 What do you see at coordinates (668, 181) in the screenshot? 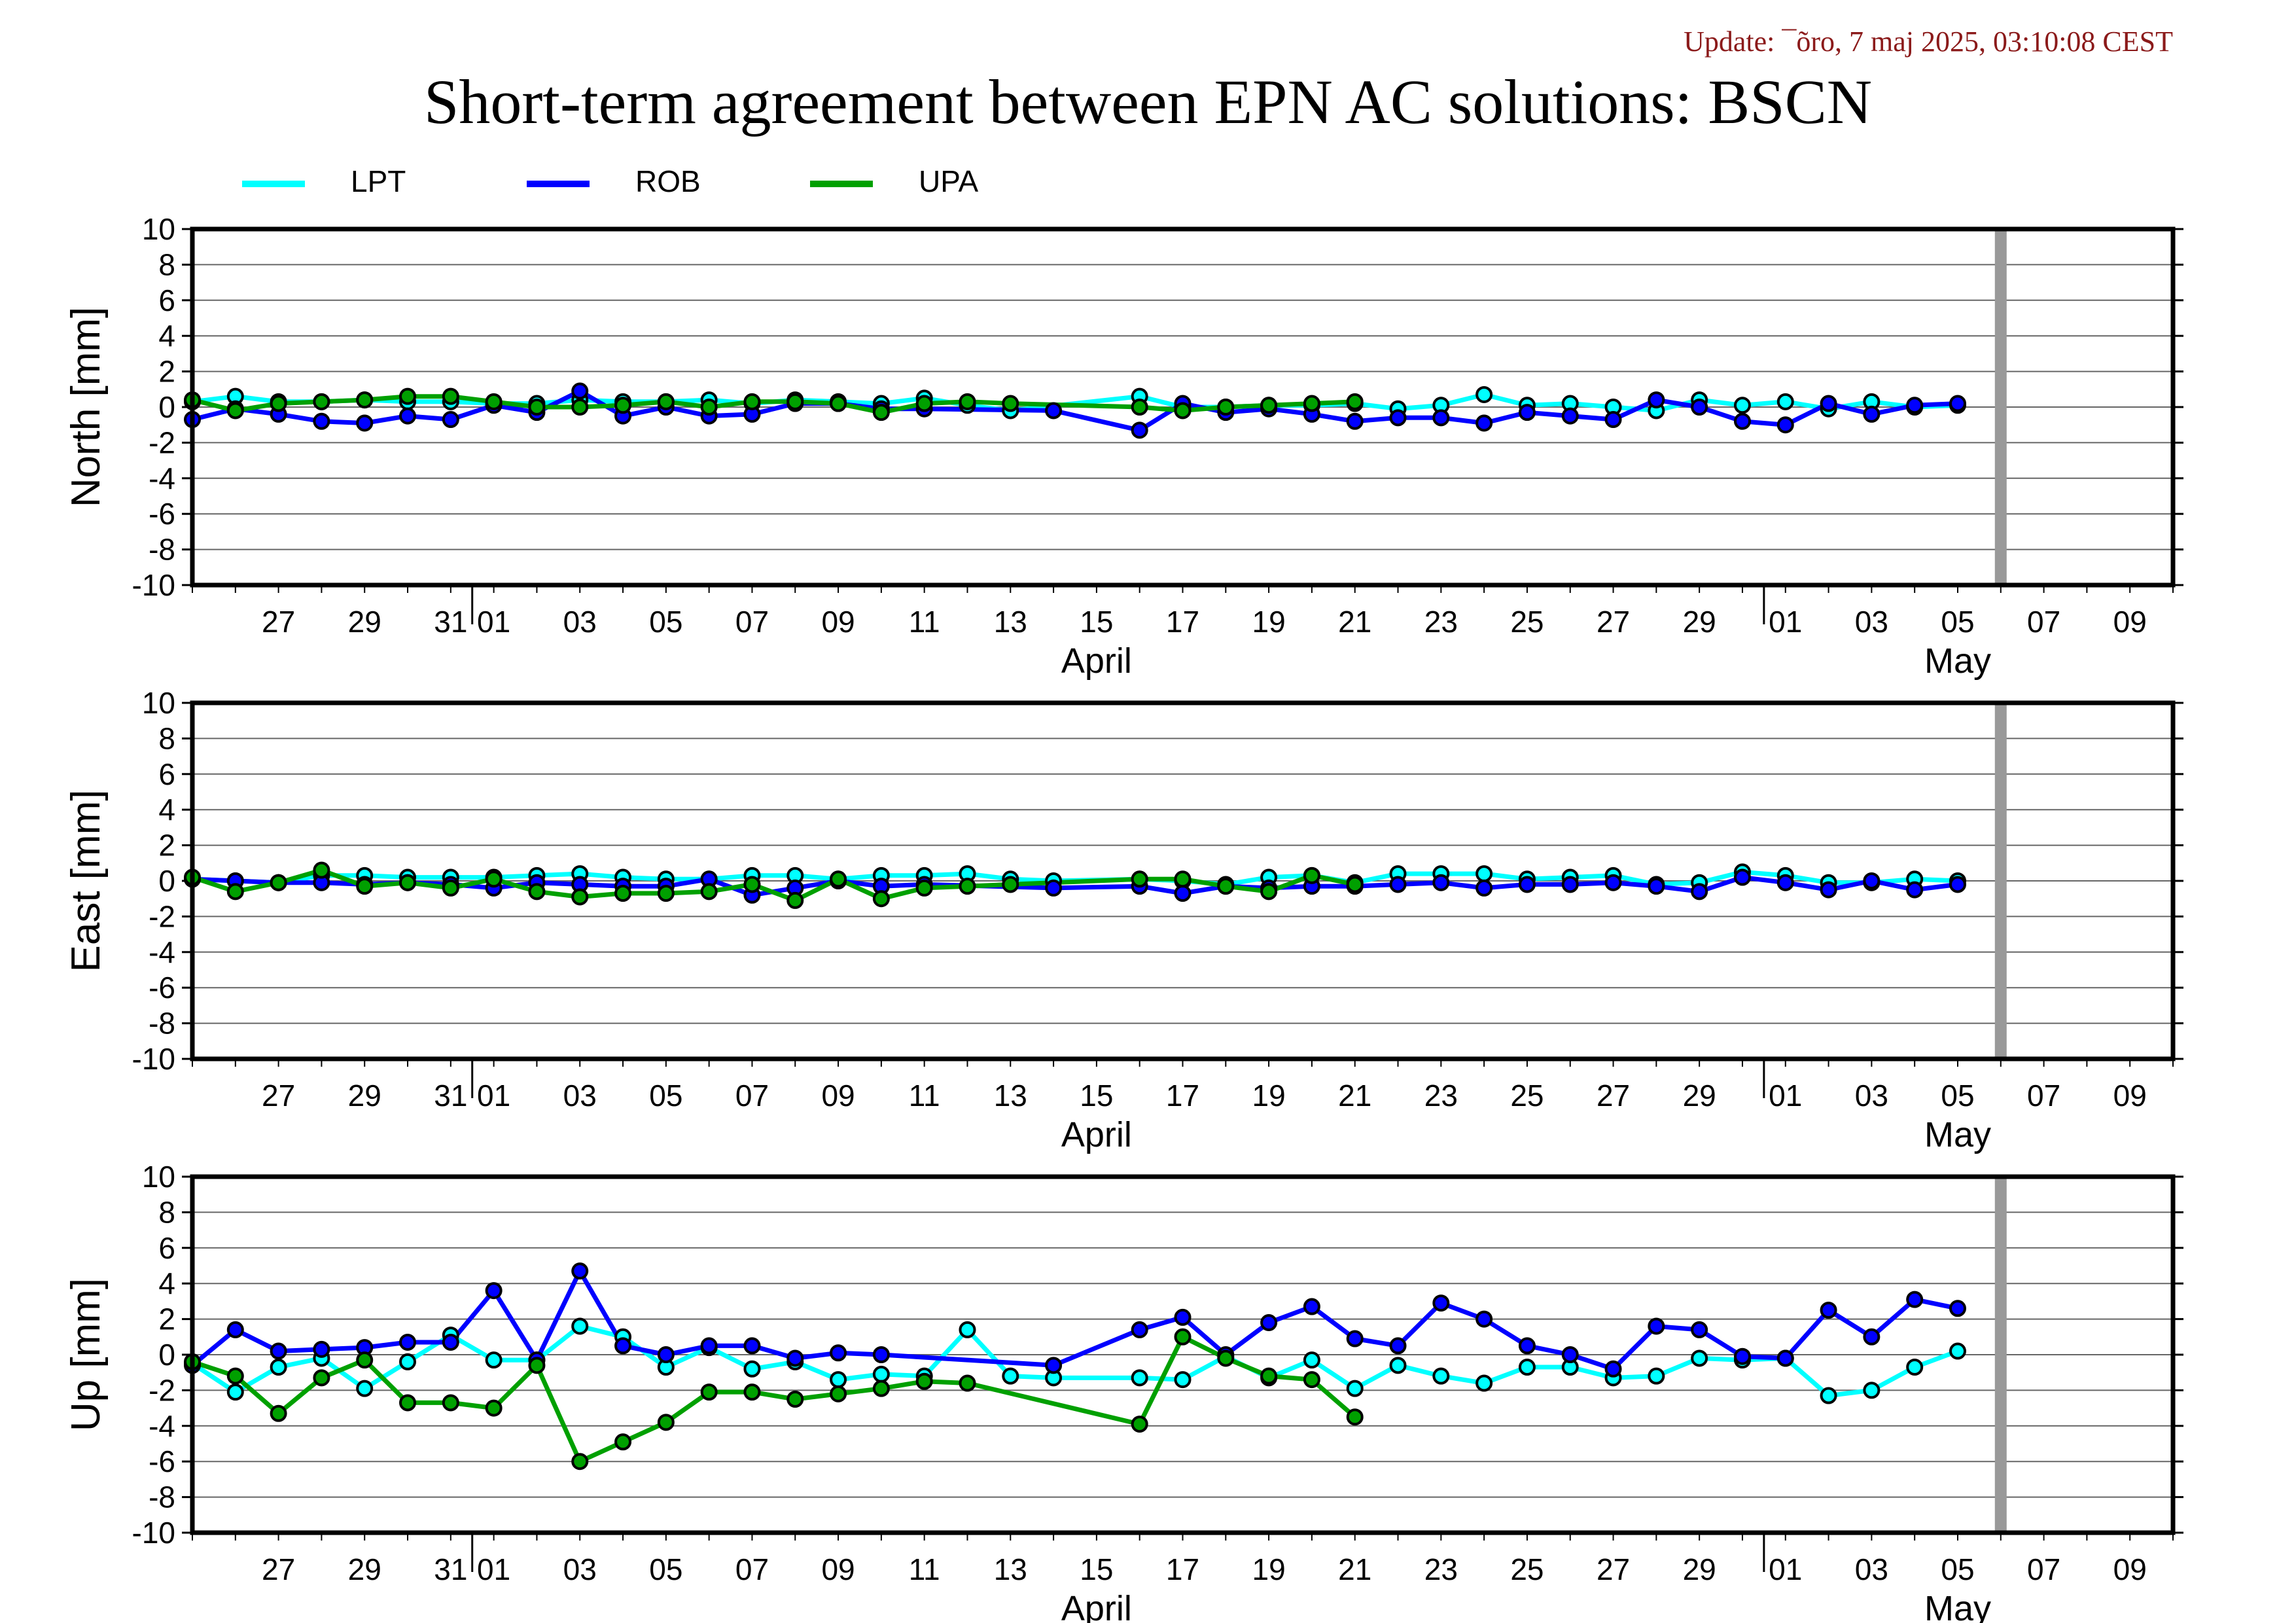
I see `legend-label-rob: ROB` at bounding box center [668, 181].